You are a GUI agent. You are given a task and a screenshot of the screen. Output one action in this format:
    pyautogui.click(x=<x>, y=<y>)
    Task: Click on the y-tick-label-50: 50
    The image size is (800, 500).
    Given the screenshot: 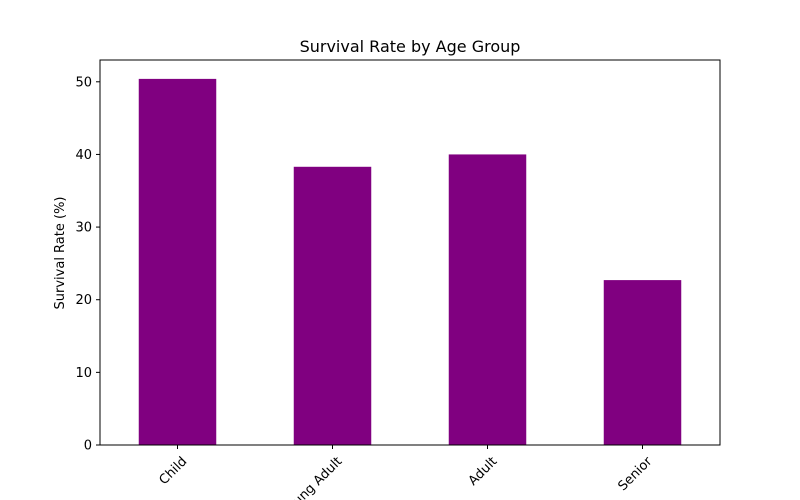 What is the action you would take?
    pyautogui.click(x=83, y=82)
    